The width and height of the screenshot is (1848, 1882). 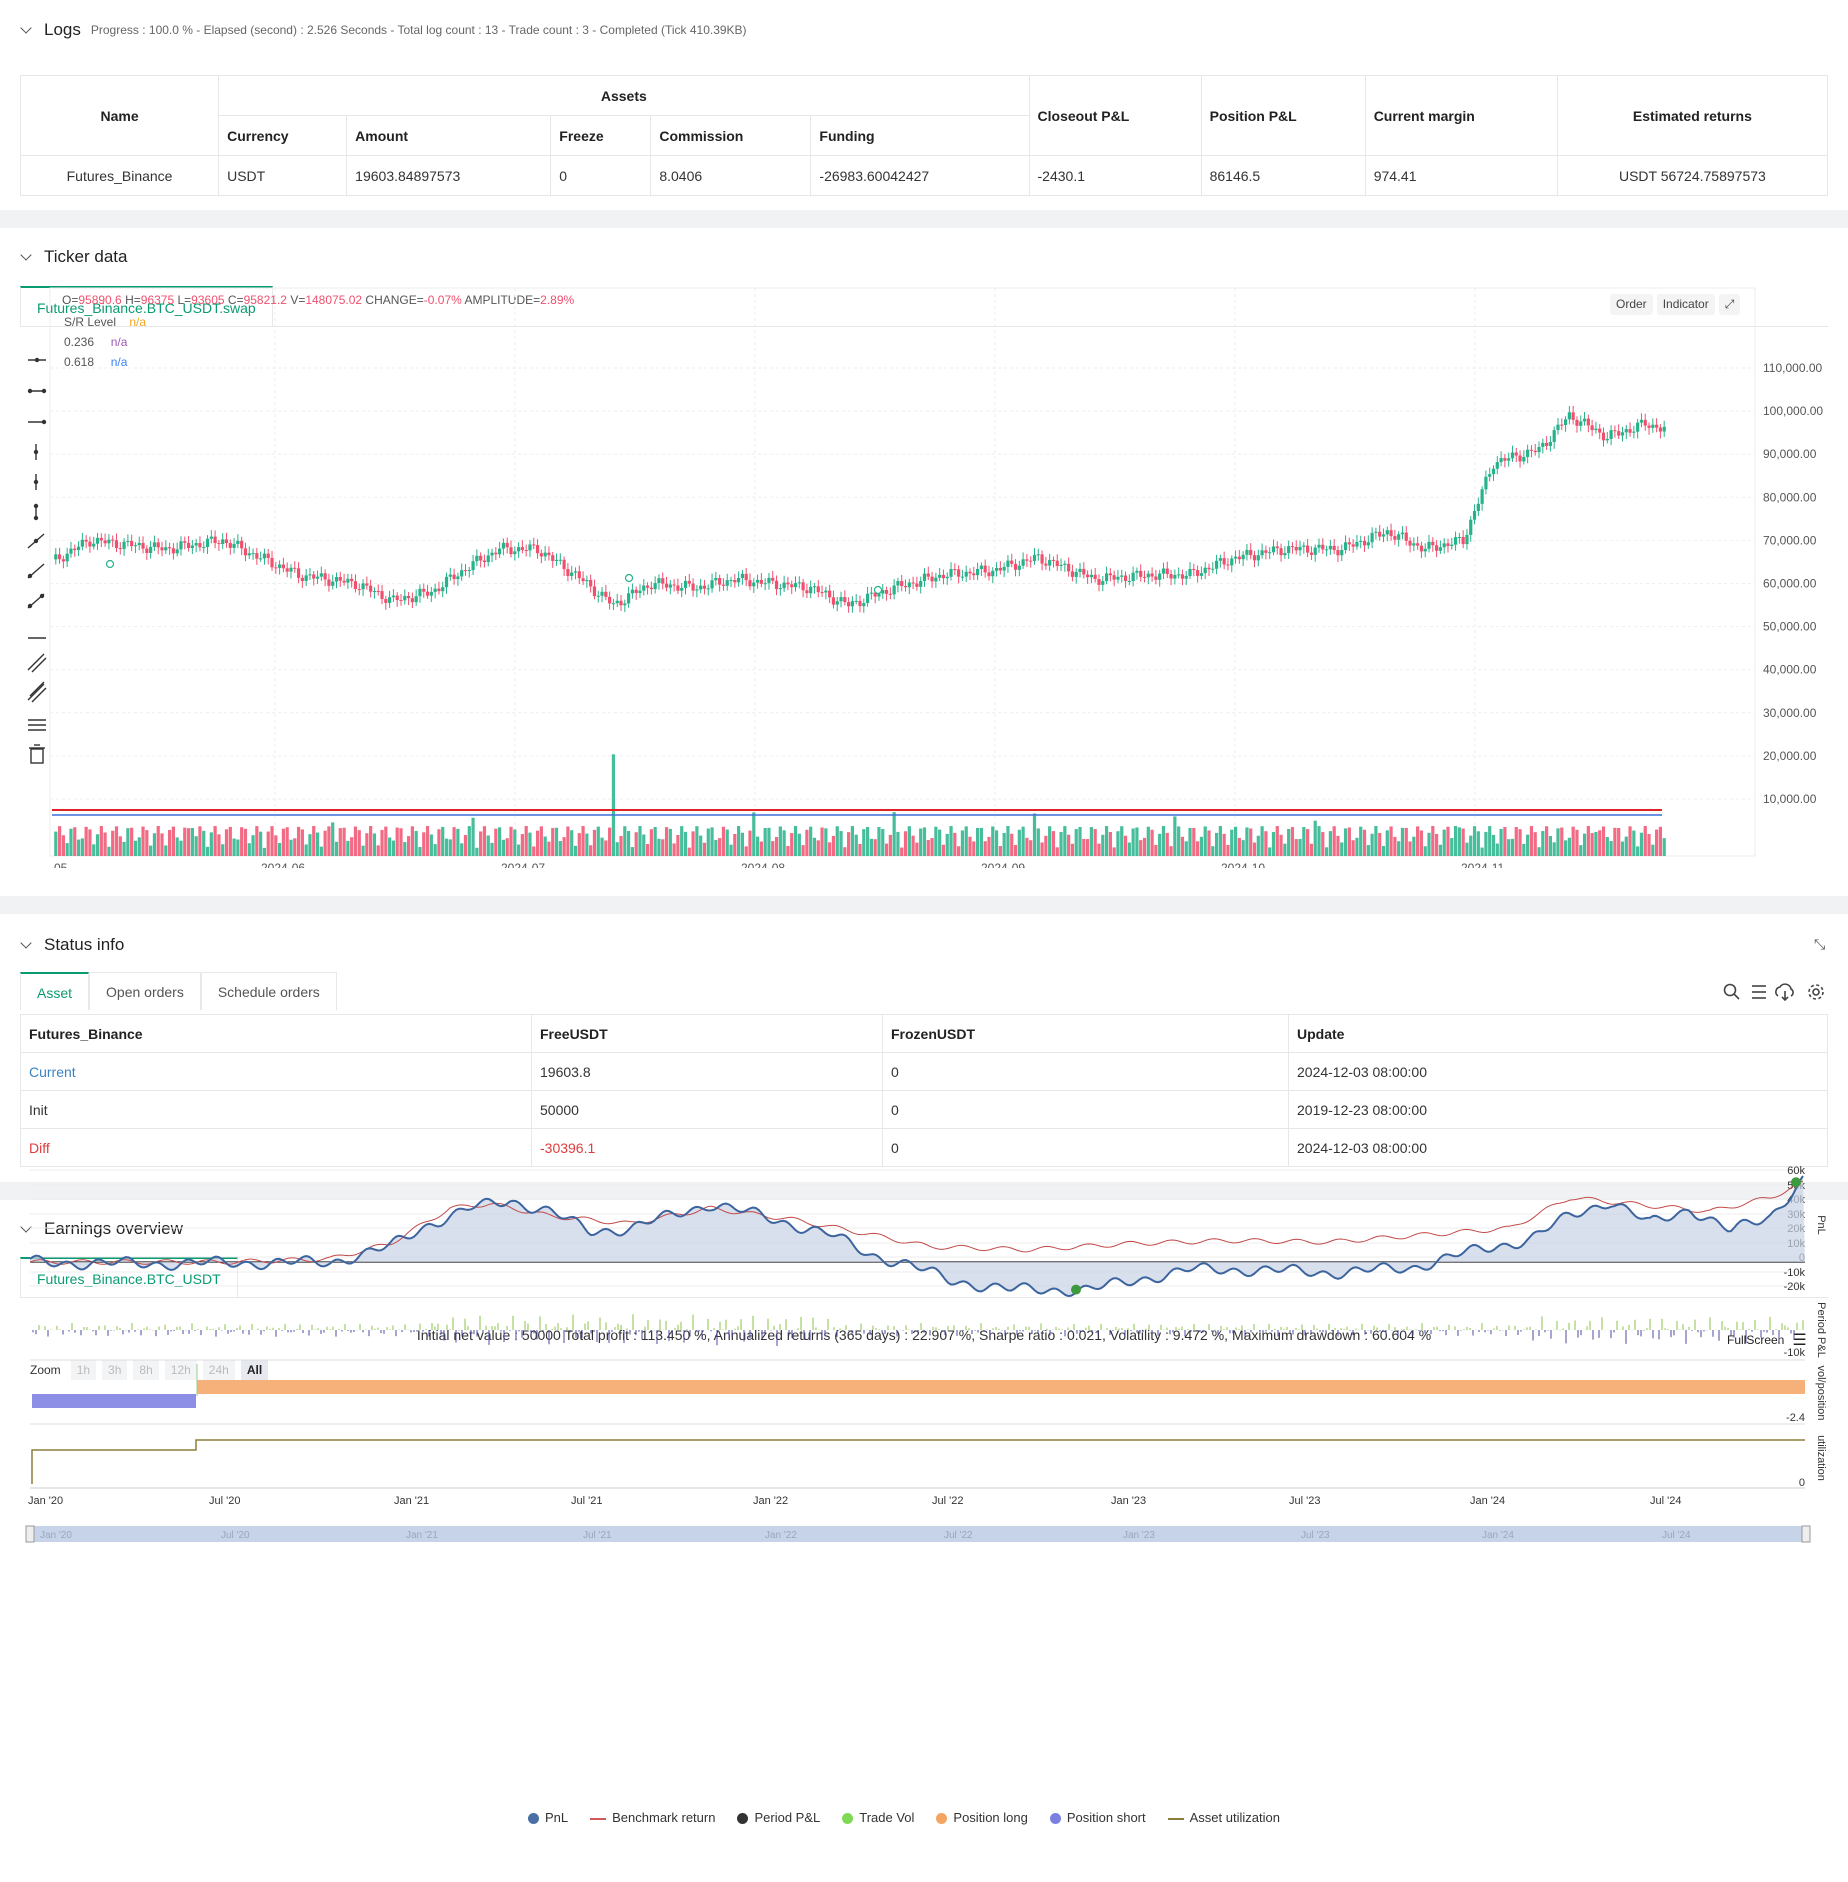 I want to click on indicator-button: Indicator, so click(x=1685, y=304).